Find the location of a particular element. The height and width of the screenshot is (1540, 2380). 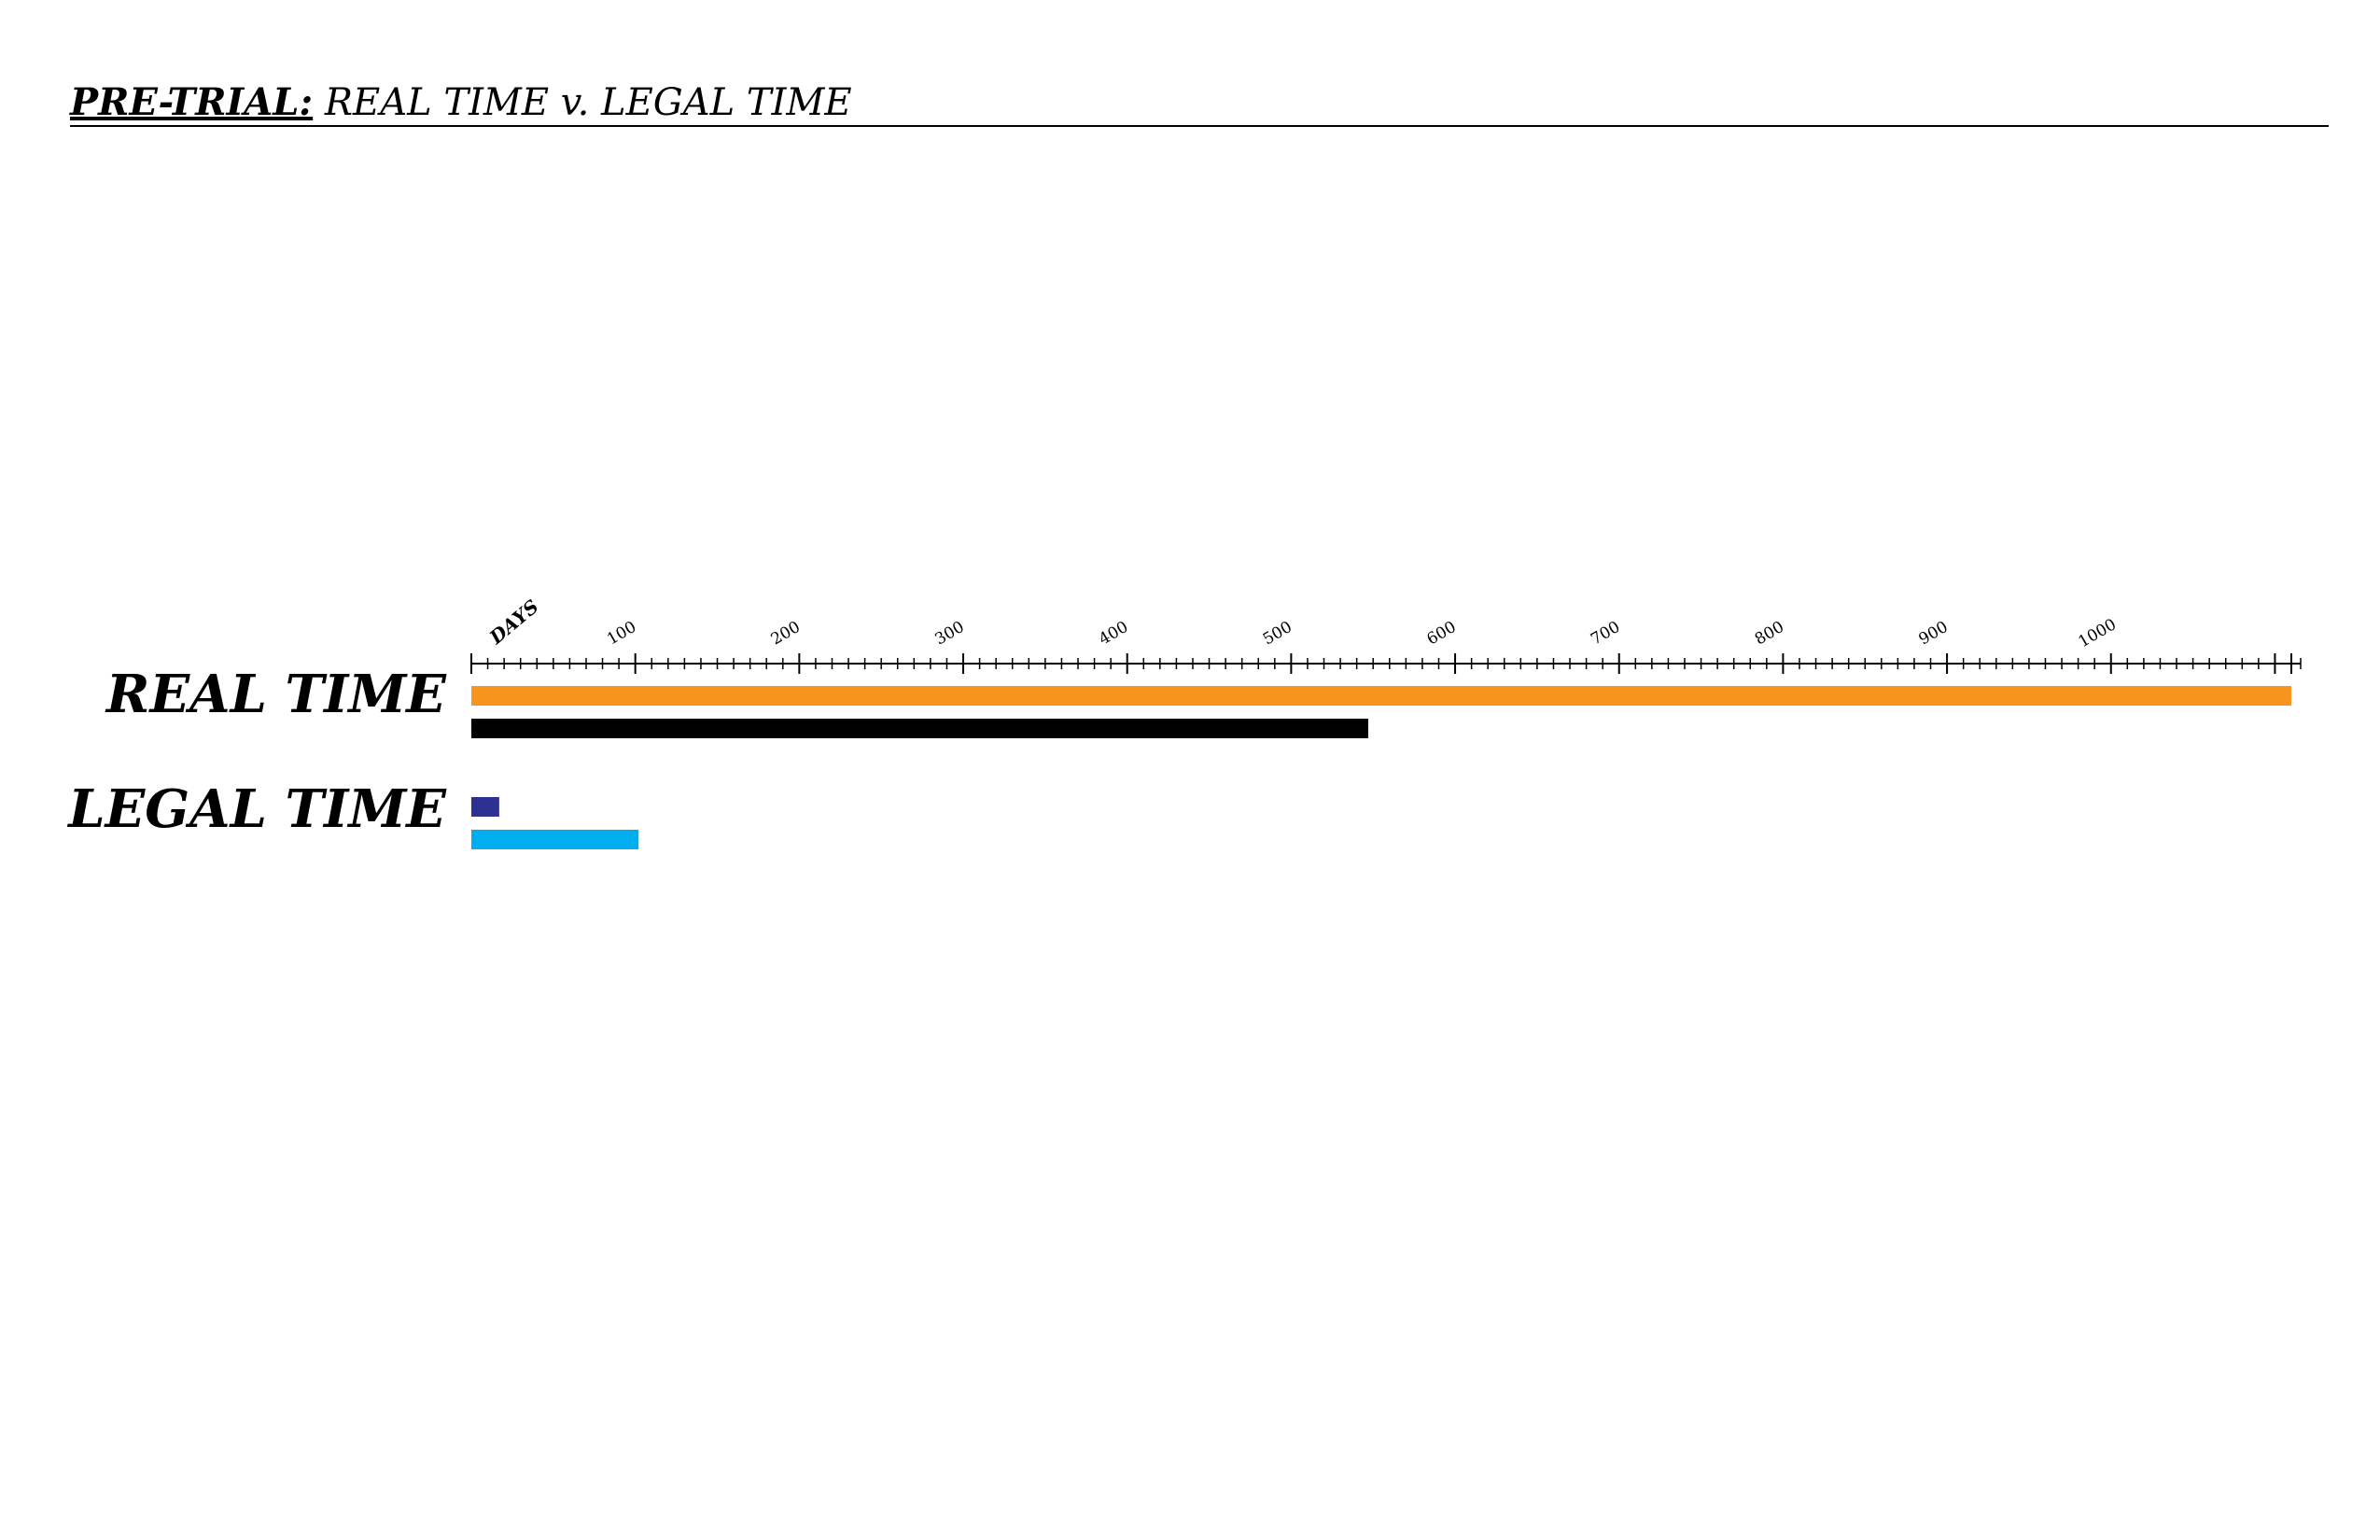

tick-label: 800 is located at coordinates (1769, 634).